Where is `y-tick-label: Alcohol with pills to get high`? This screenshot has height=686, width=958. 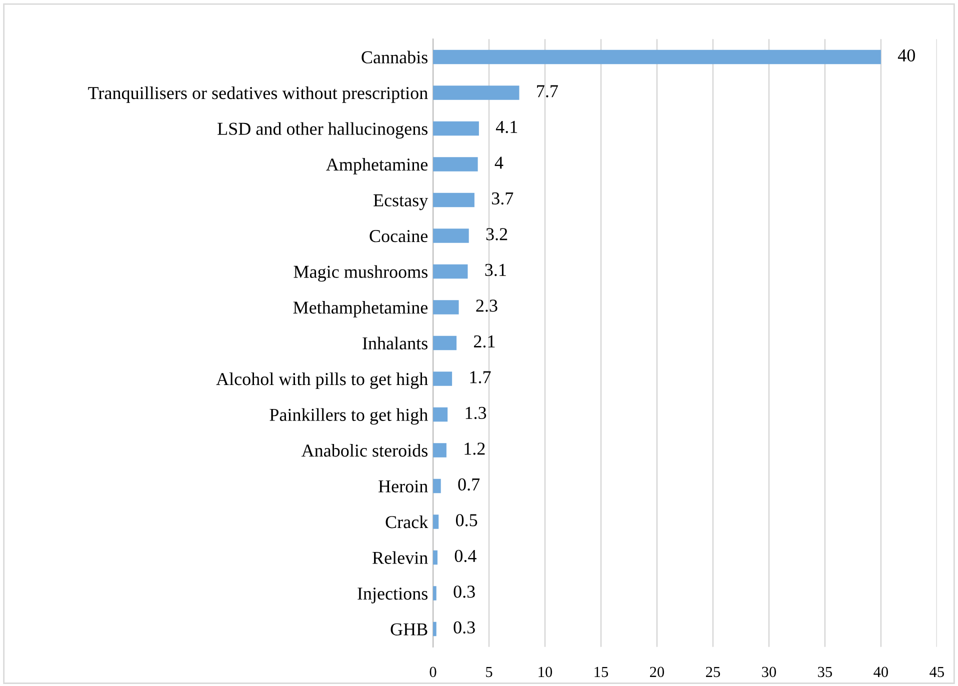 y-tick-label: Alcohol with pills to get high is located at coordinates (322, 380).